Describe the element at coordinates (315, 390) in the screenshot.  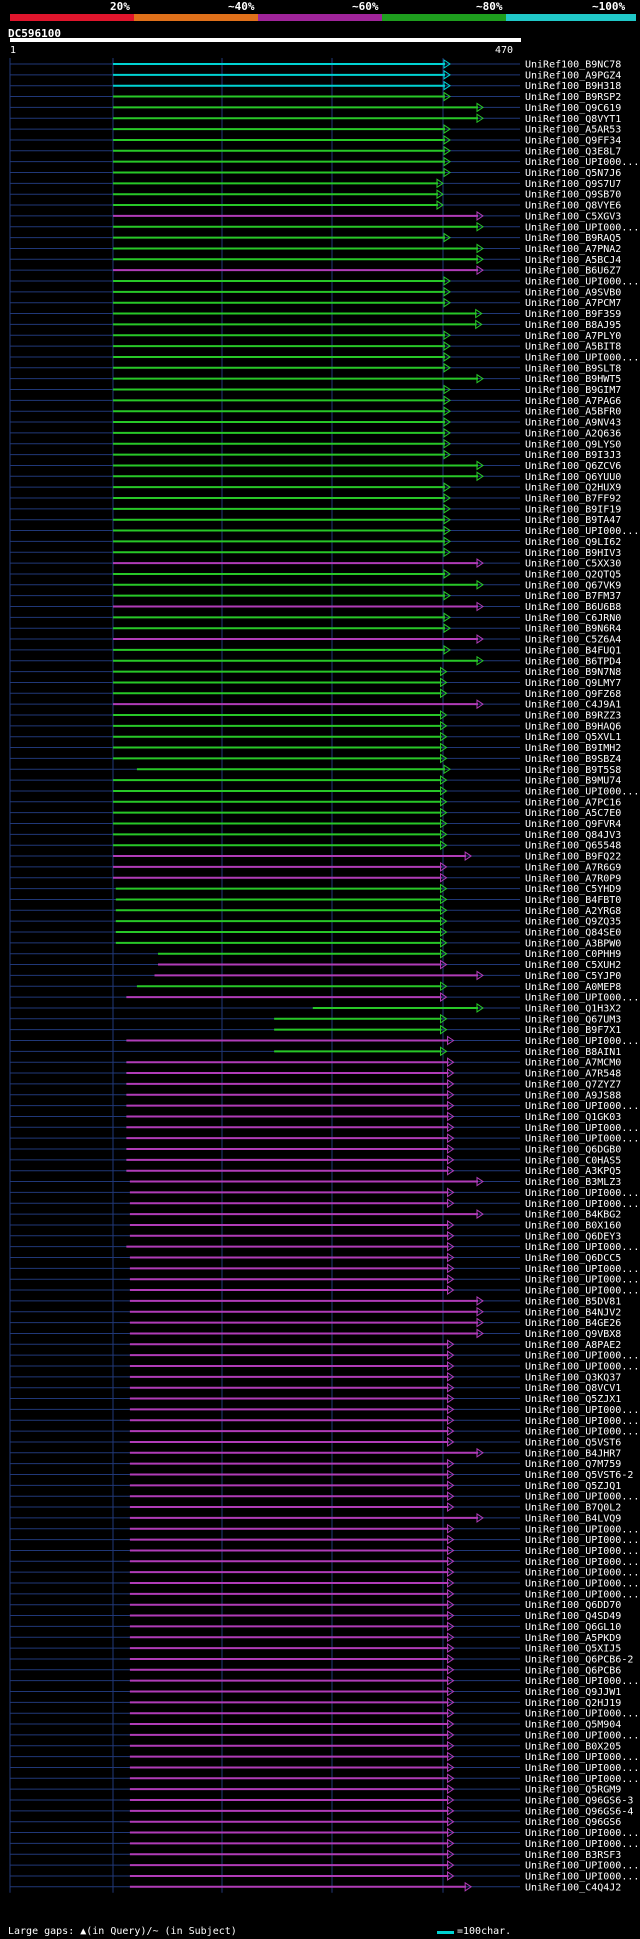
I see `hit-row: UniRef100_B9GIM7` at that location.